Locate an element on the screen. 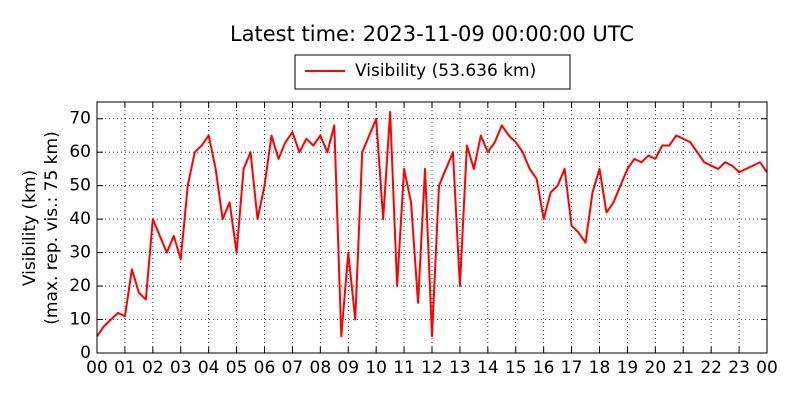  y-tick-label: 10 is located at coordinates (80, 320).